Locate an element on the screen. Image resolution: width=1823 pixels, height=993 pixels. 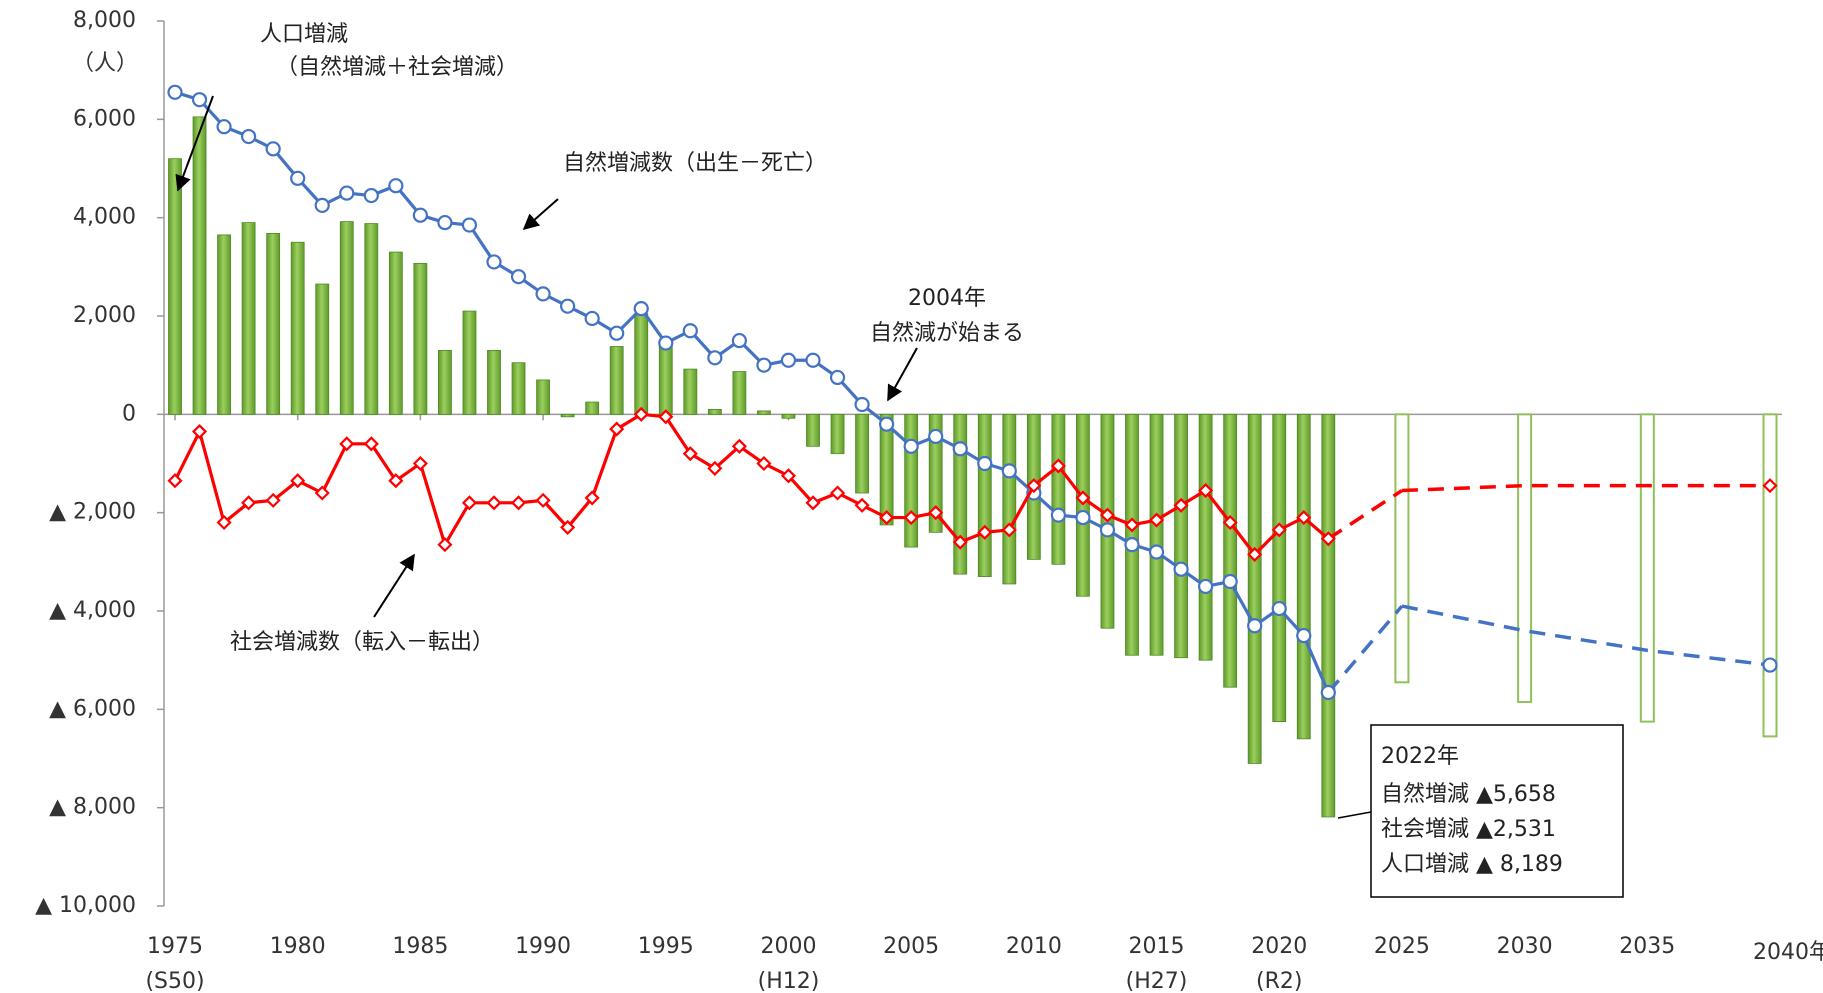
era-label: (R2) is located at coordinates (1279, 981).